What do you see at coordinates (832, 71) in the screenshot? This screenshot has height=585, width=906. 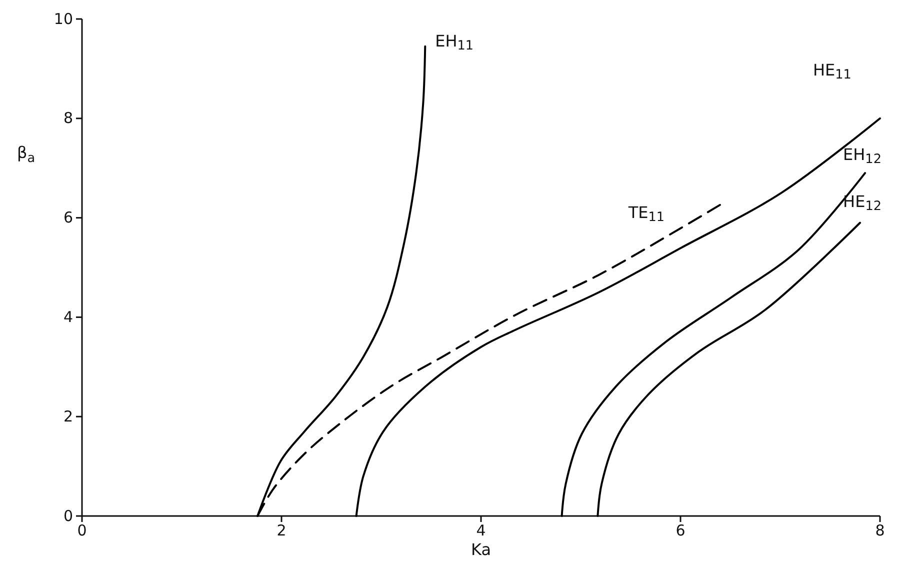 I see `text: HE$_{11}$` at bounding box center [832, 71].